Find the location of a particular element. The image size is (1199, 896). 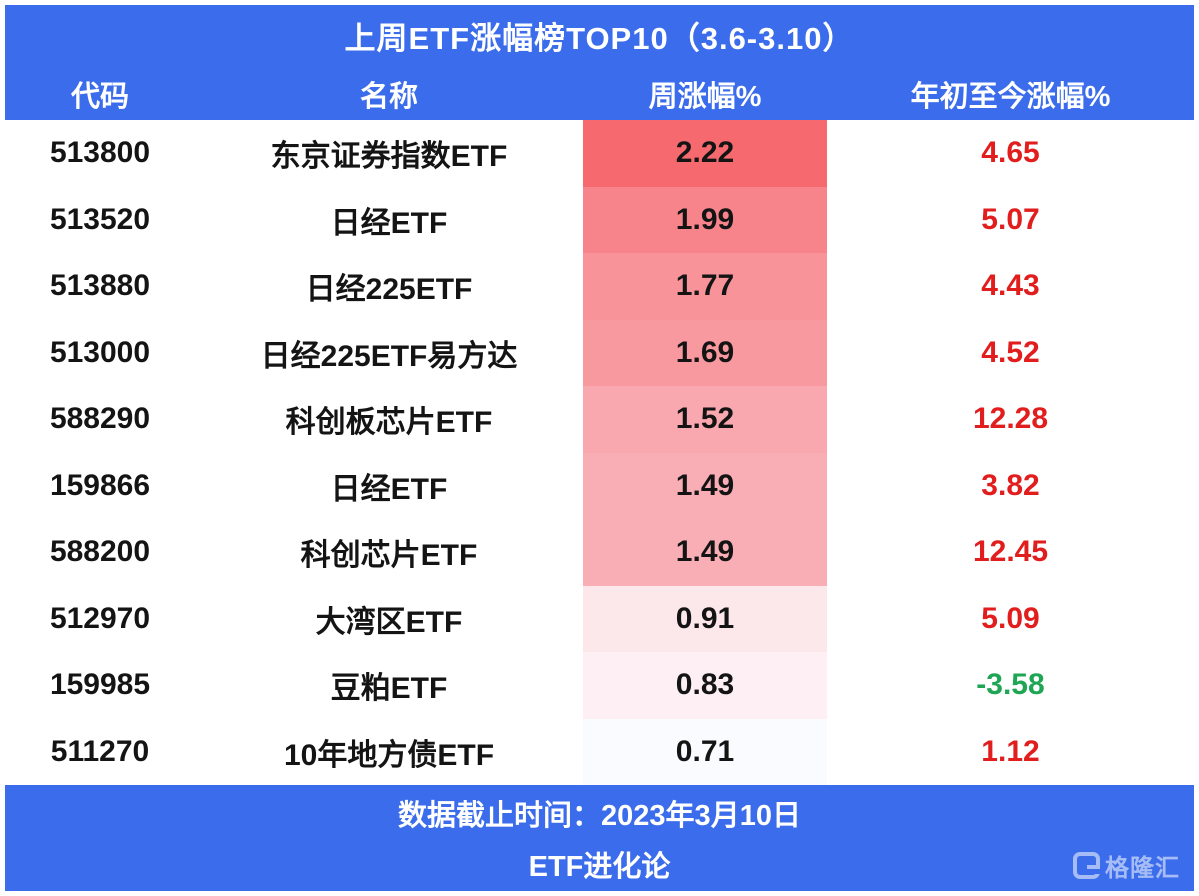

data-cutoff-text: 数据截止时间：2023年3月10日 is located at coordinates (599, 815).